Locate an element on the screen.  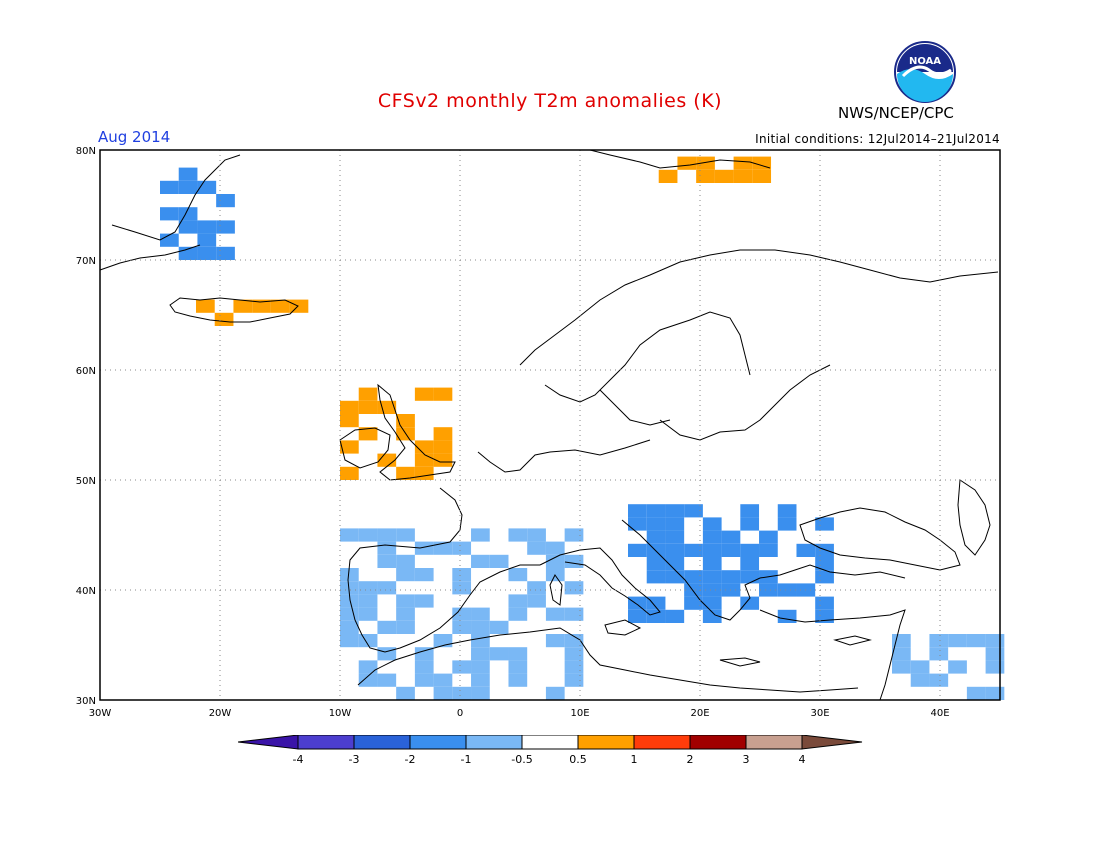
colorbar-label: -1 is located at coordinates (466, 759).